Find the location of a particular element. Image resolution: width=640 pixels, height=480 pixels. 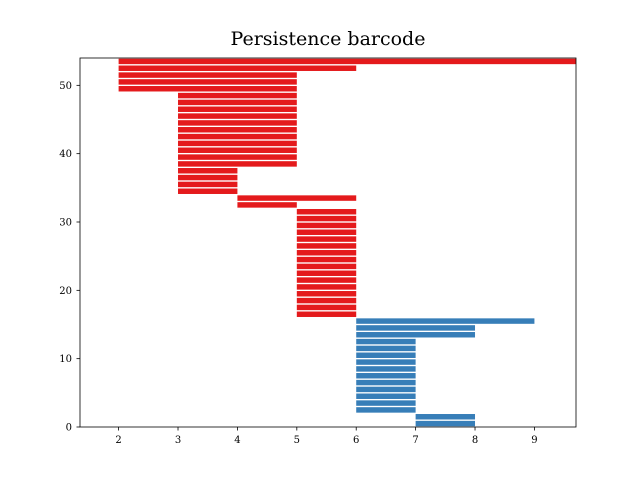

x-tick-label: 5 is located at coordinates (297, 440).